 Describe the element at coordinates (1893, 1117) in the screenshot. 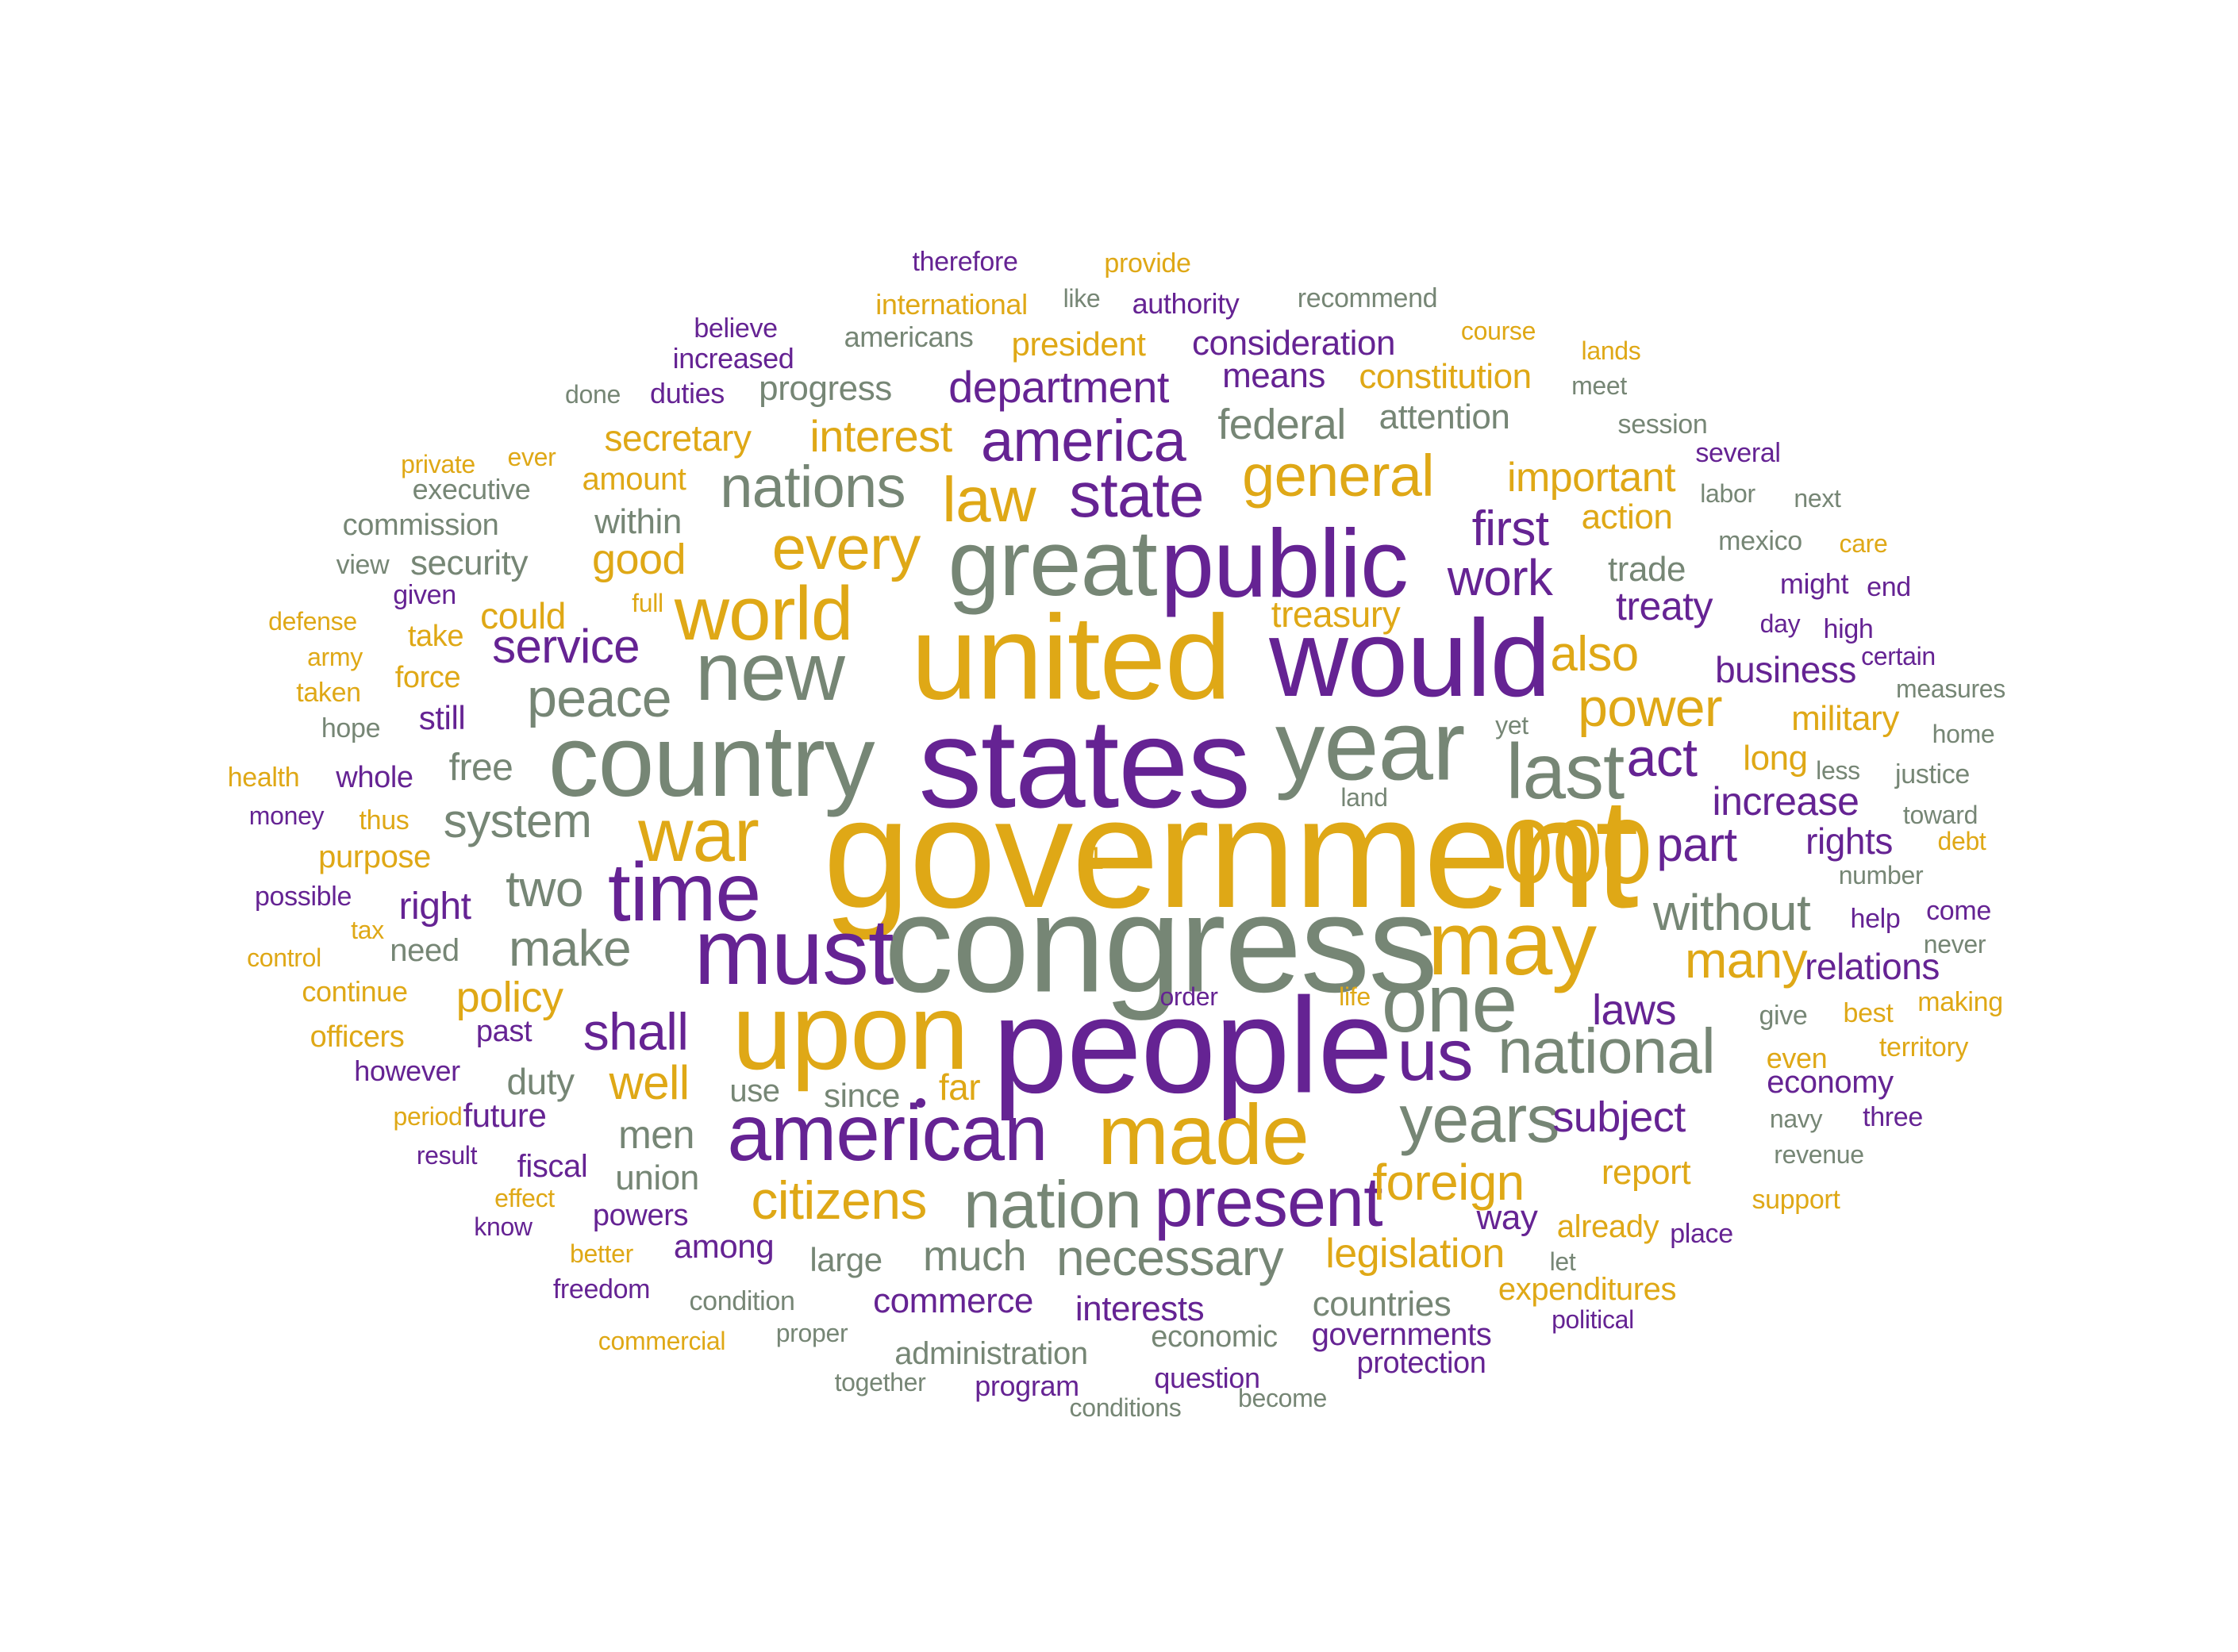

I see `word-three: three` at that location.